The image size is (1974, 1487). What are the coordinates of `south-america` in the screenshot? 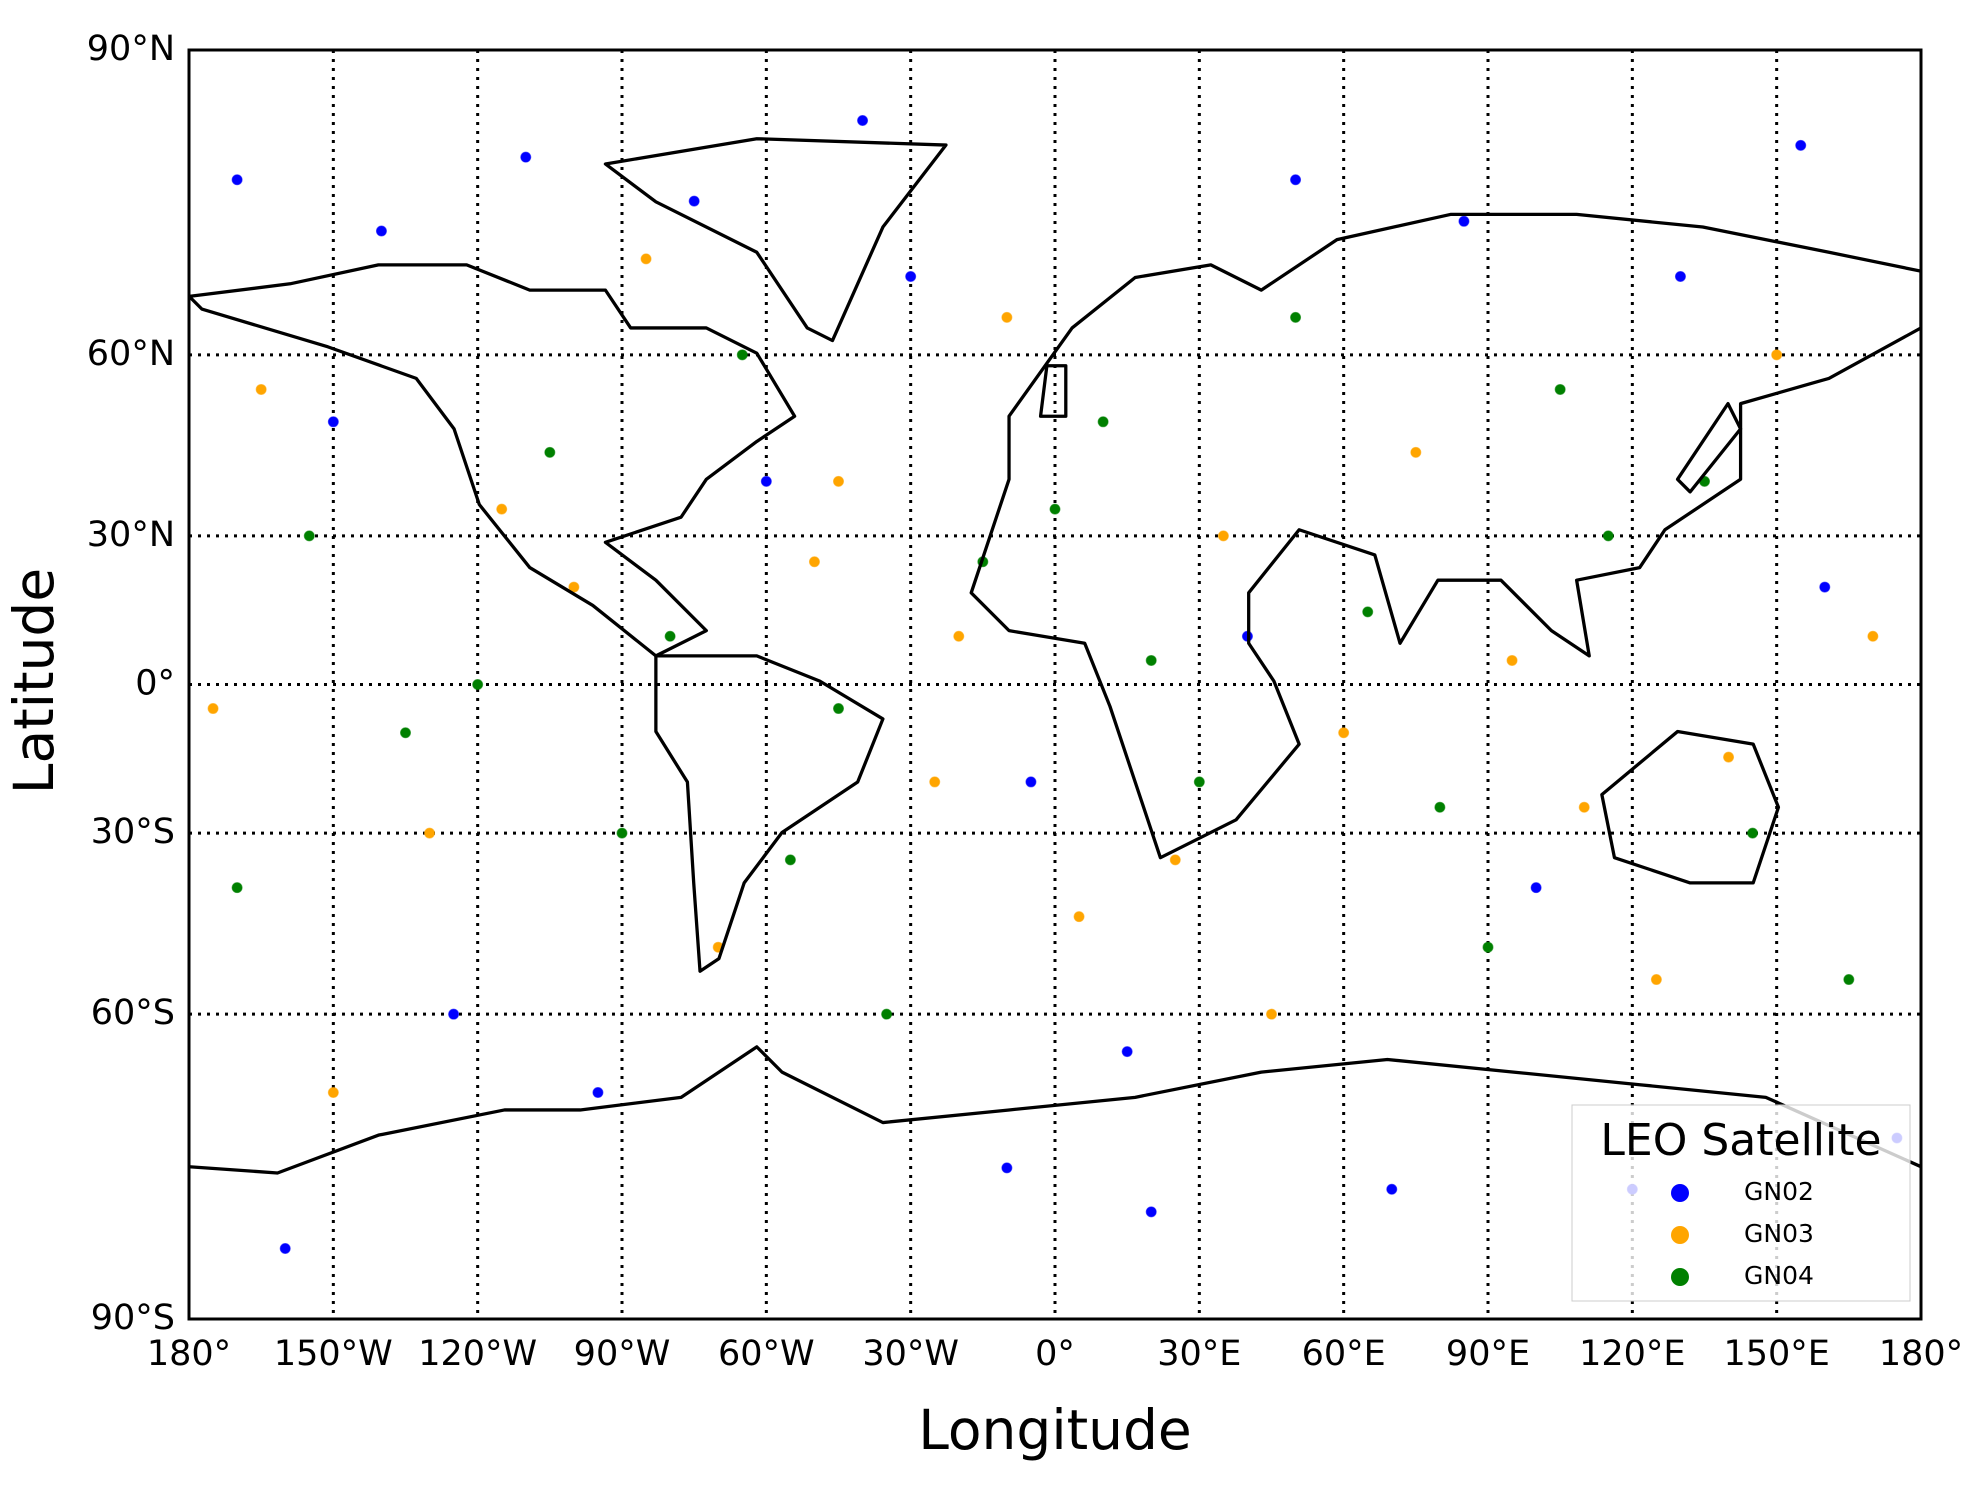 It's located at (769, 813).